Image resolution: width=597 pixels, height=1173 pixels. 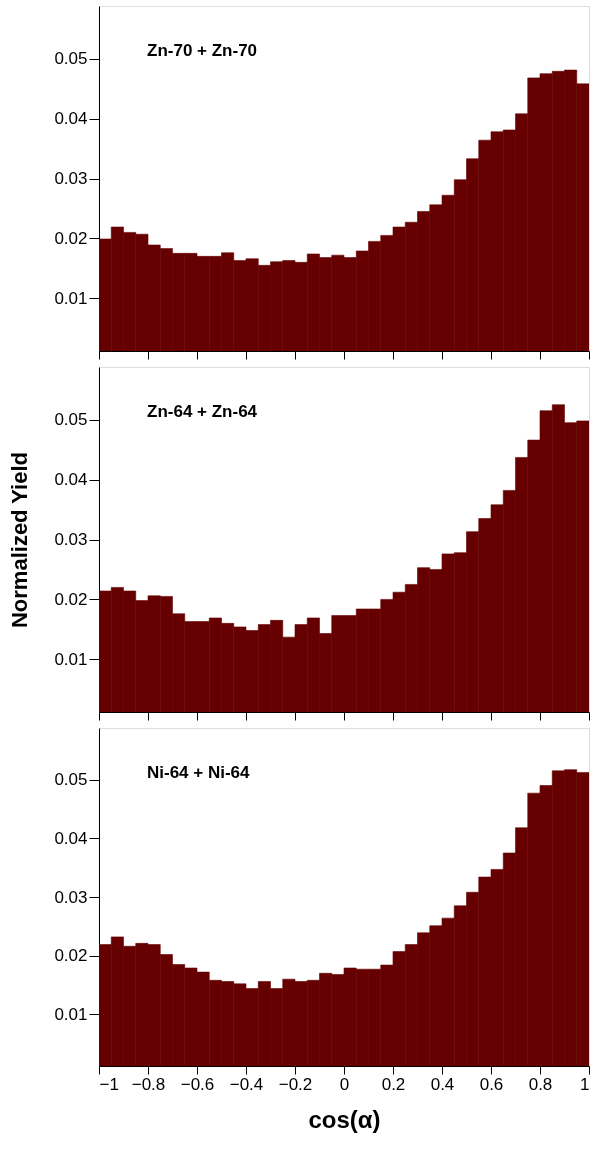 I want to click on y-axis-title: Normalized Yield, so click(x=20, y=540).